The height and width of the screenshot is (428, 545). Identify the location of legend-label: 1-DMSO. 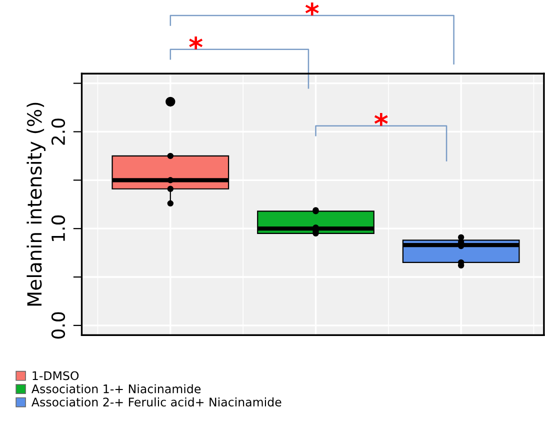
(55, 375).